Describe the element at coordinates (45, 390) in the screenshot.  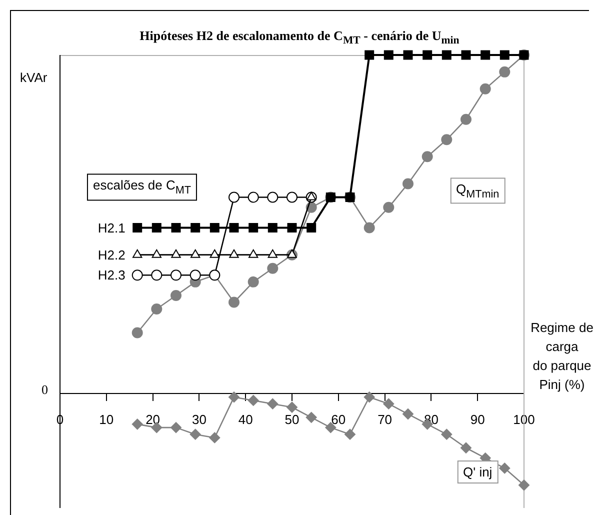
I see `text: 0` at that location.